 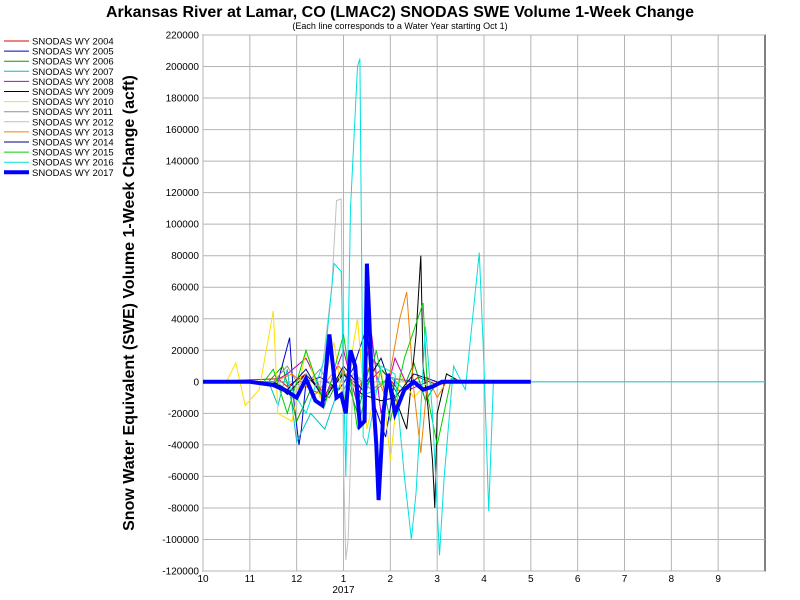 I want to click on y-tick-label: 100000, so click(x=183, y=225).